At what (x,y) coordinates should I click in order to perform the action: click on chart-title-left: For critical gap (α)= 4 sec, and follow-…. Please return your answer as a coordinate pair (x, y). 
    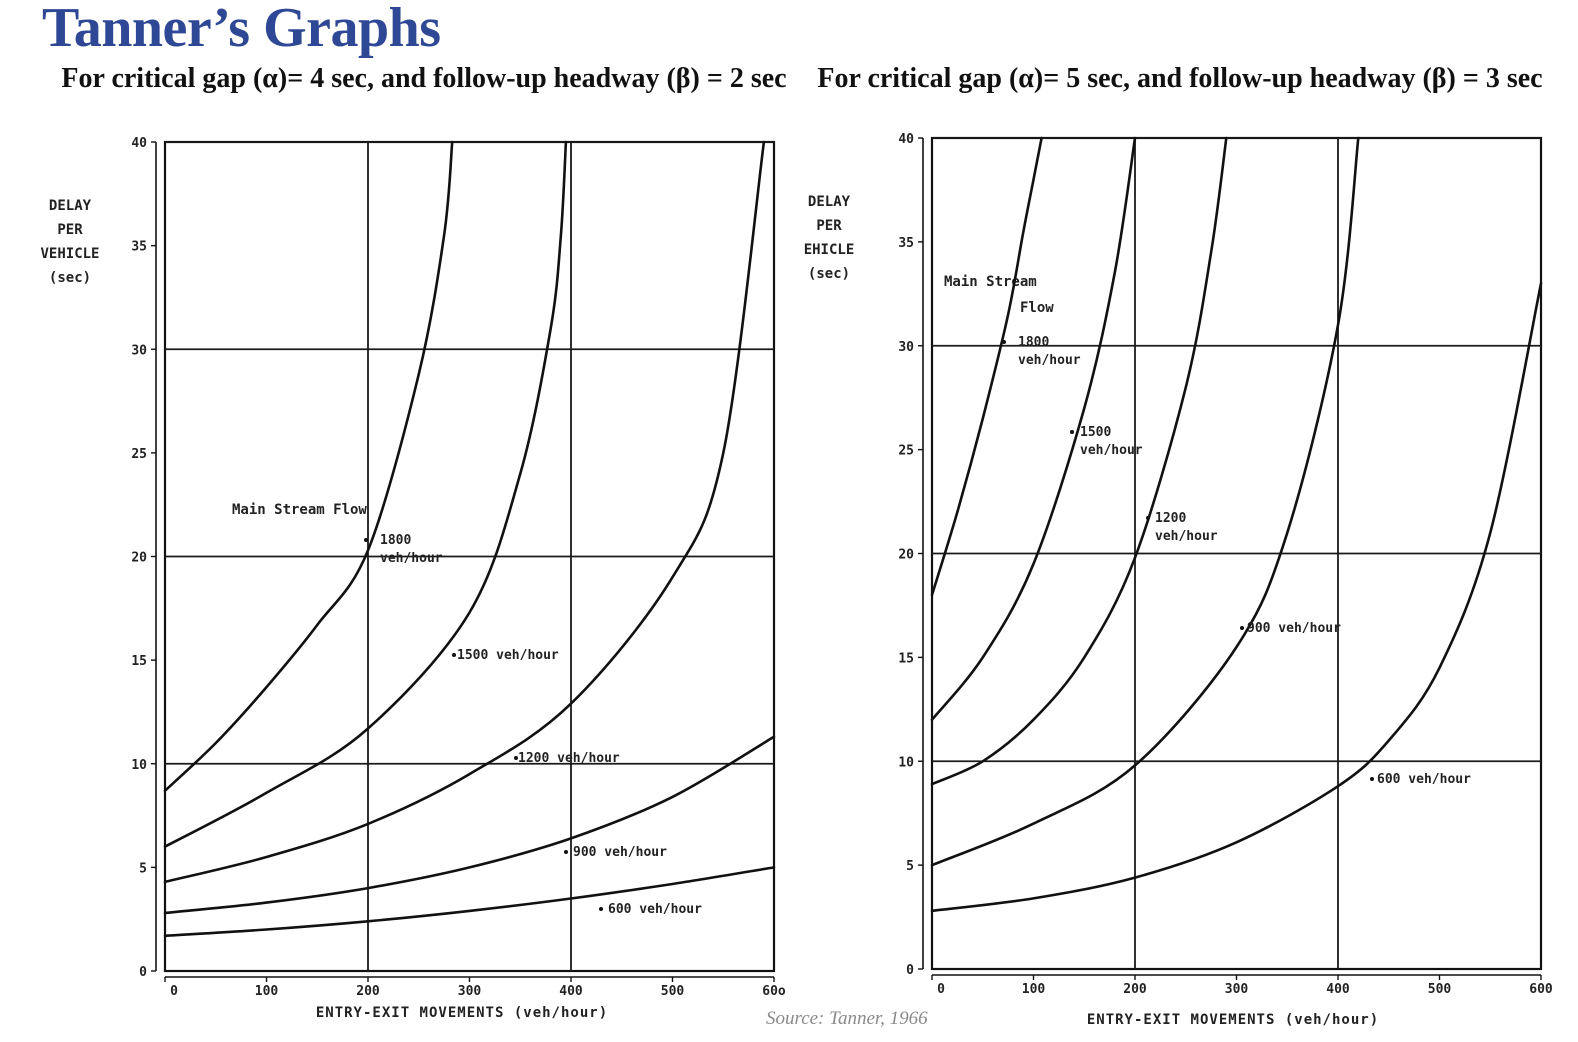
    Looking at the image, I should click on (424, 78).